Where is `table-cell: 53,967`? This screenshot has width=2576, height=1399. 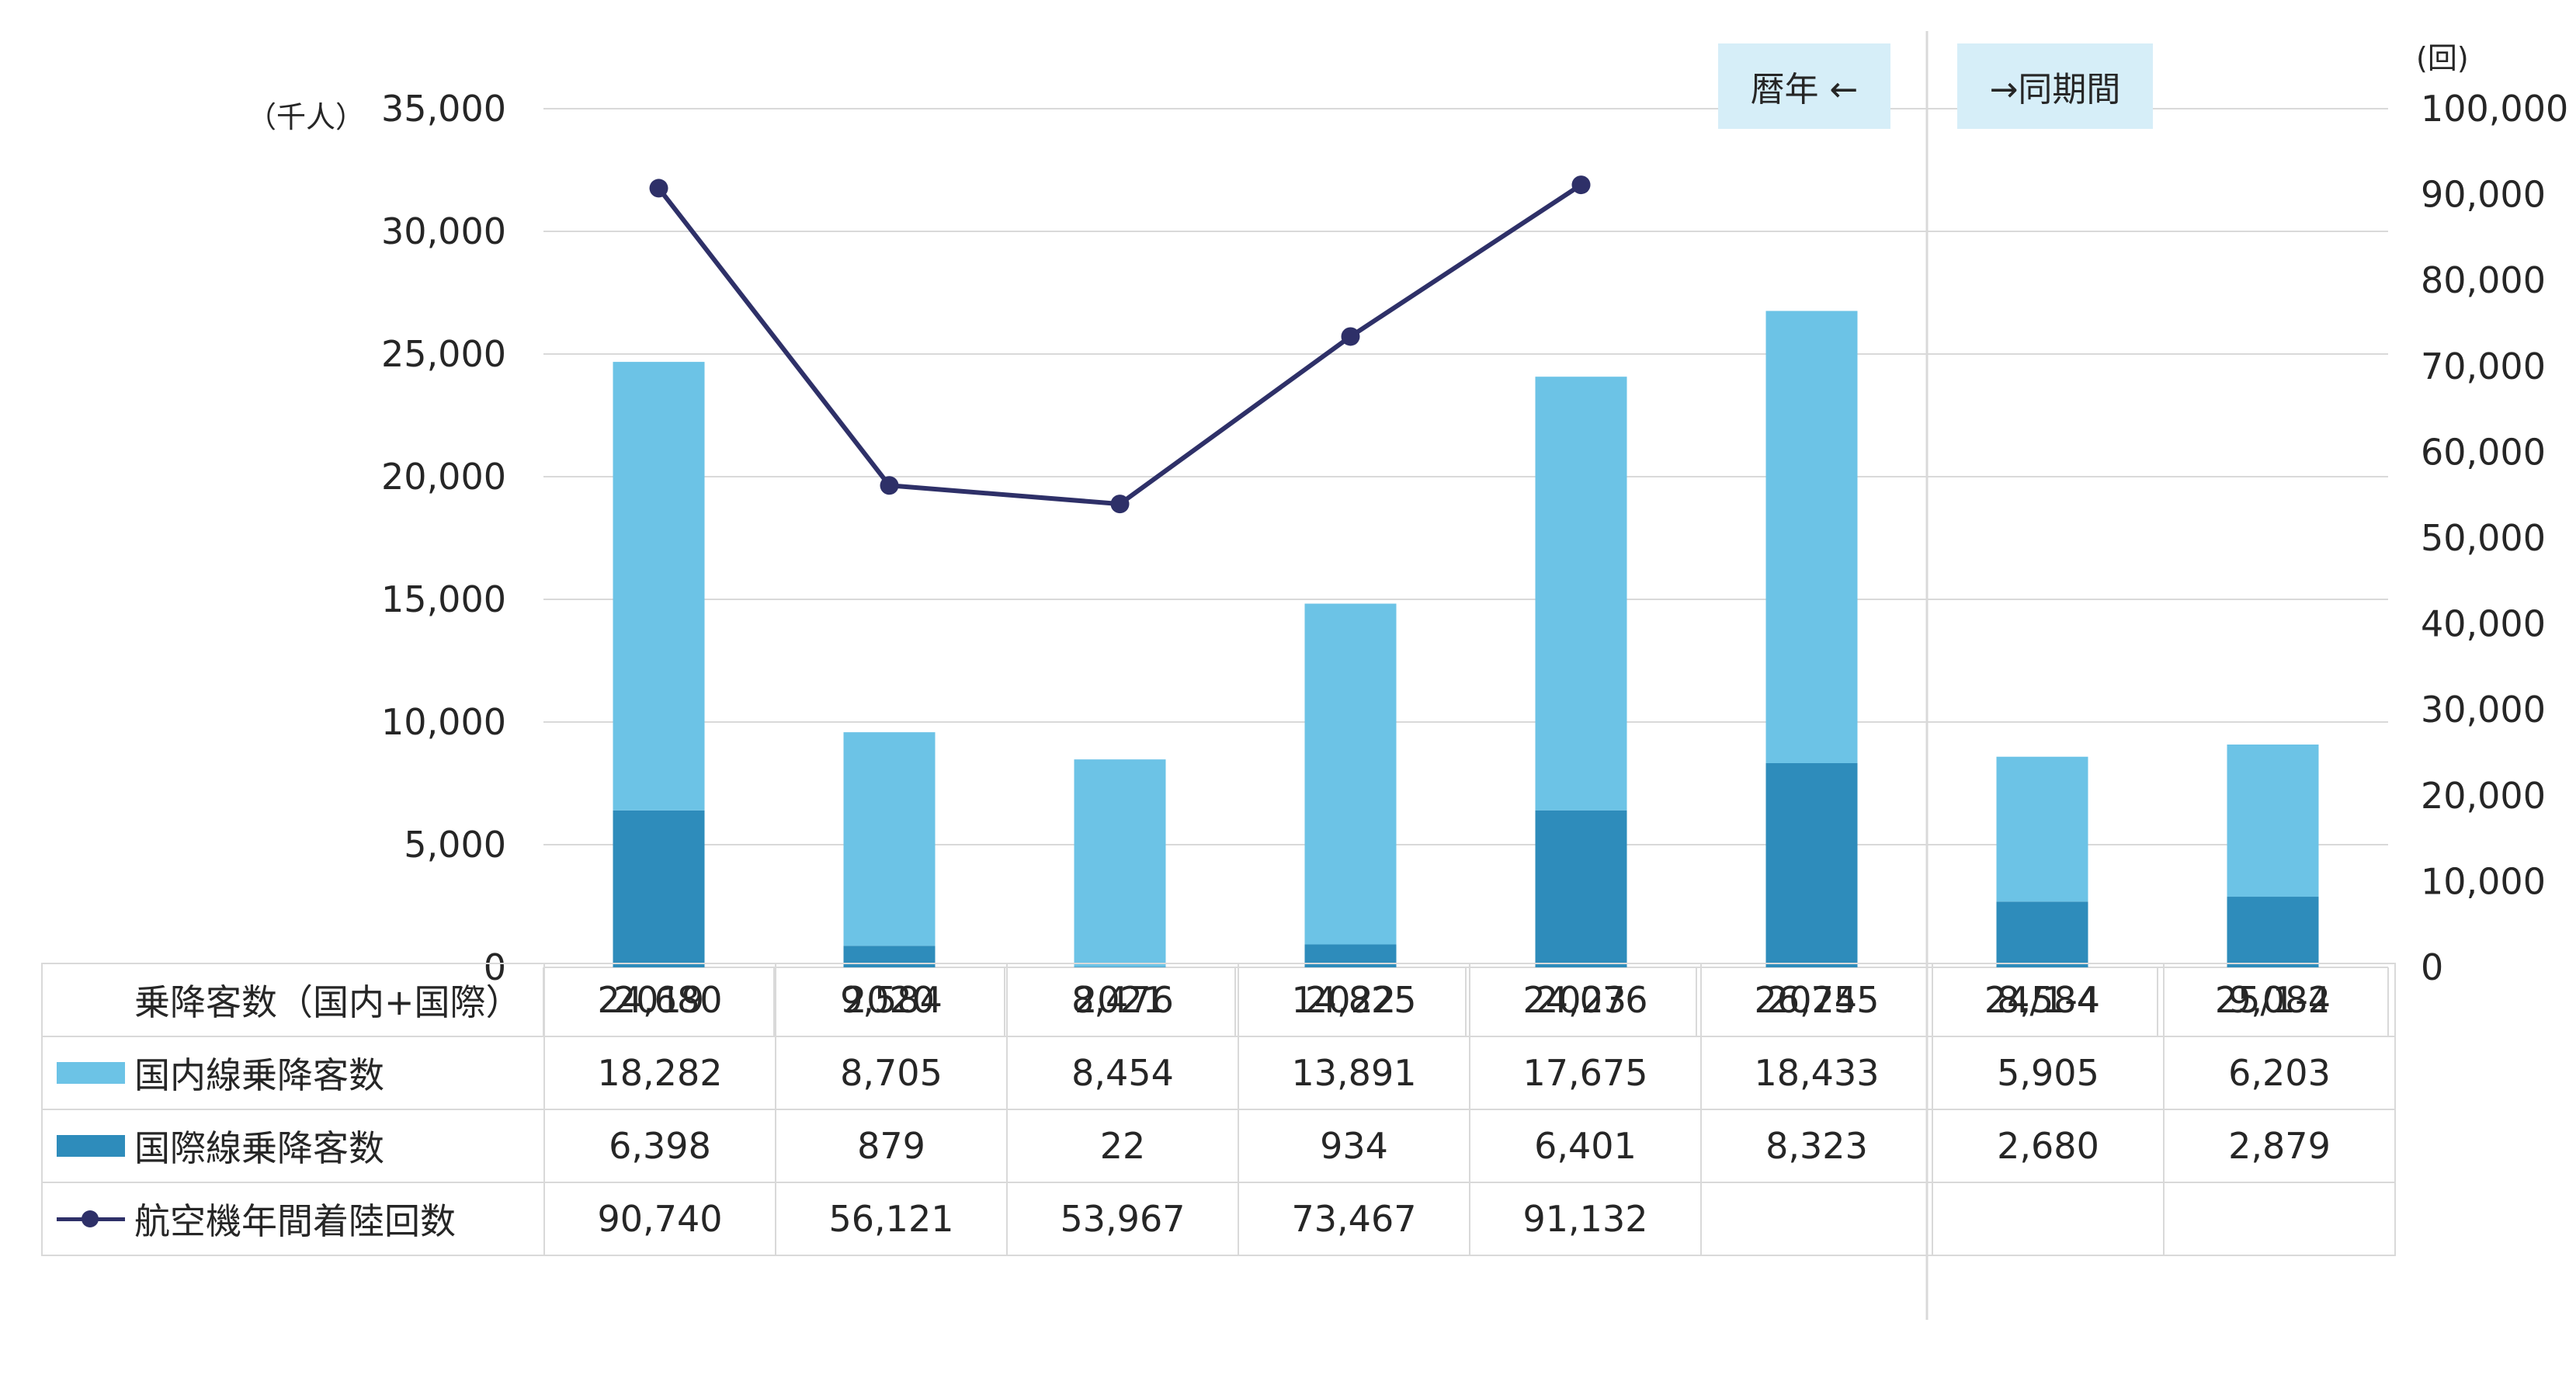 table-cell: 53,967 is located at coordinates (1122, 1219).